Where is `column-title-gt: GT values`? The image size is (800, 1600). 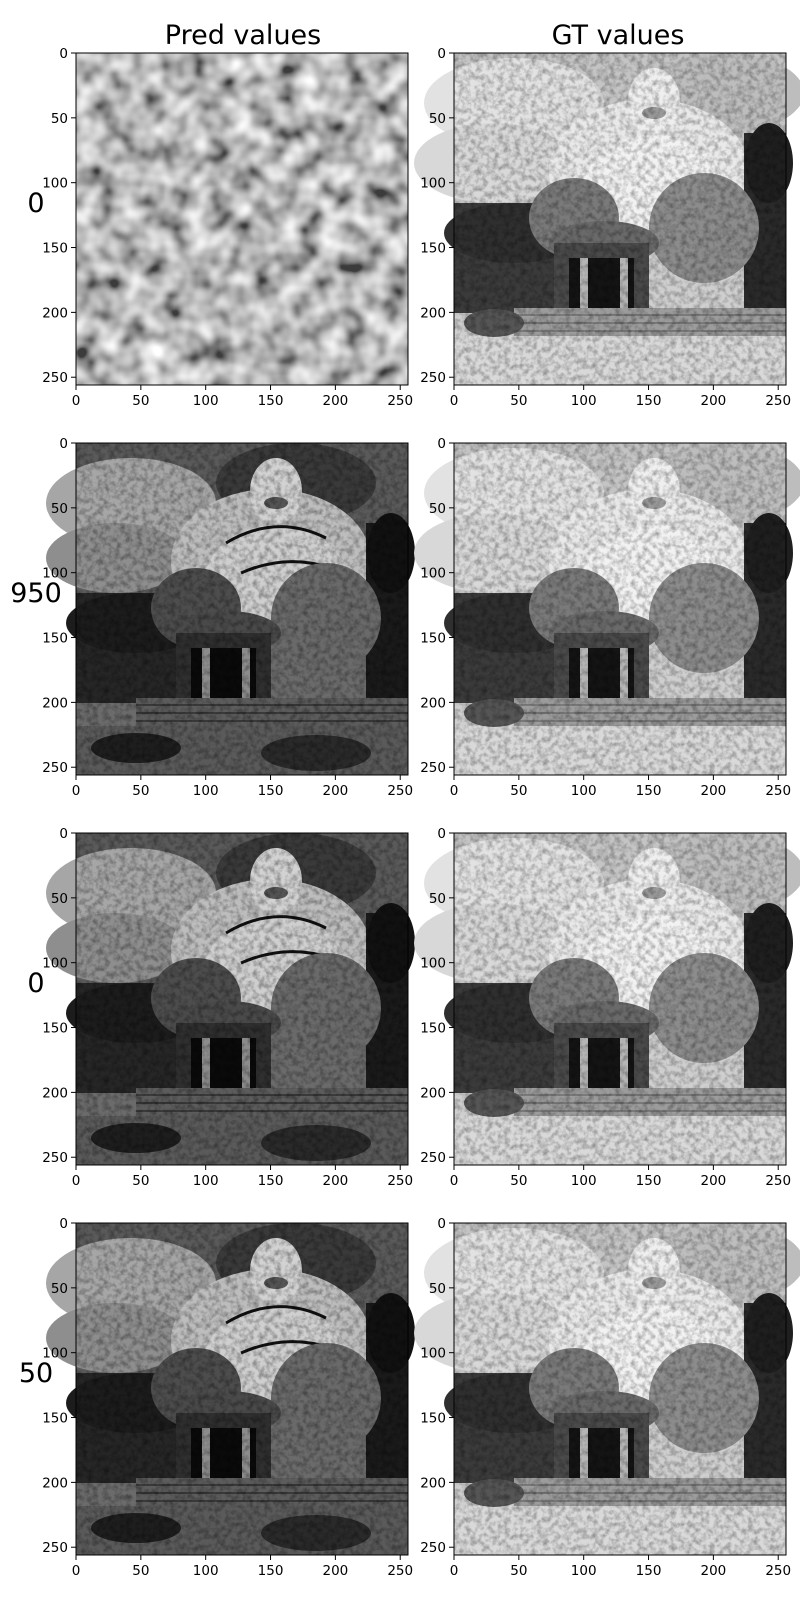 column-title-gt: GT values is located at coordinates (618, 35).